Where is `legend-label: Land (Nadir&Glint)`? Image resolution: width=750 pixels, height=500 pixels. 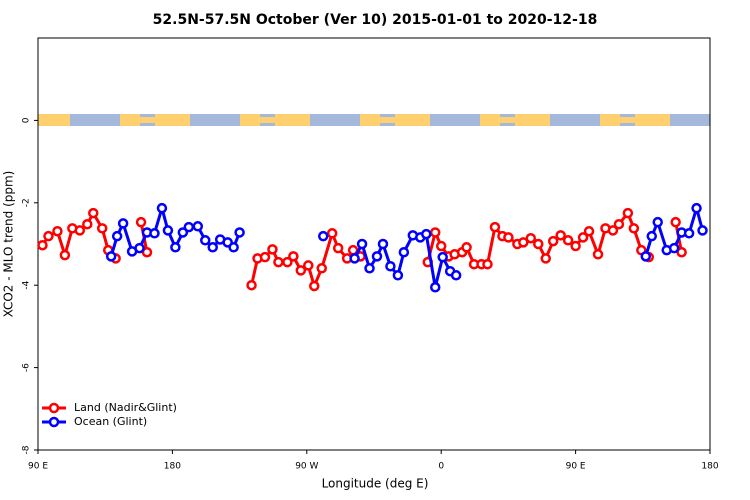 legend-label: Land (Nadir&Glint) is located at coordinates (125, 407).